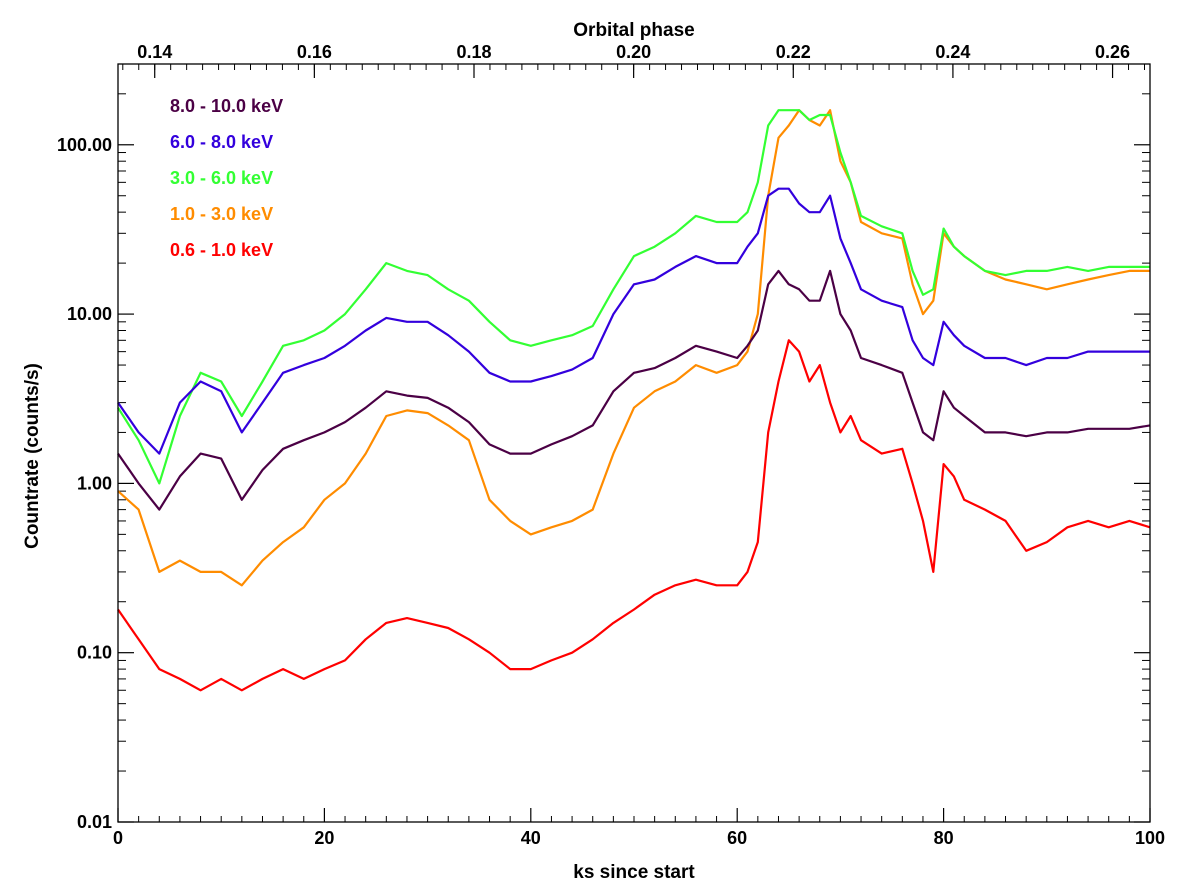 This screenshot has height=889, width=1184. I want to click on top-tick-label: 0.14, so click(154, 52).